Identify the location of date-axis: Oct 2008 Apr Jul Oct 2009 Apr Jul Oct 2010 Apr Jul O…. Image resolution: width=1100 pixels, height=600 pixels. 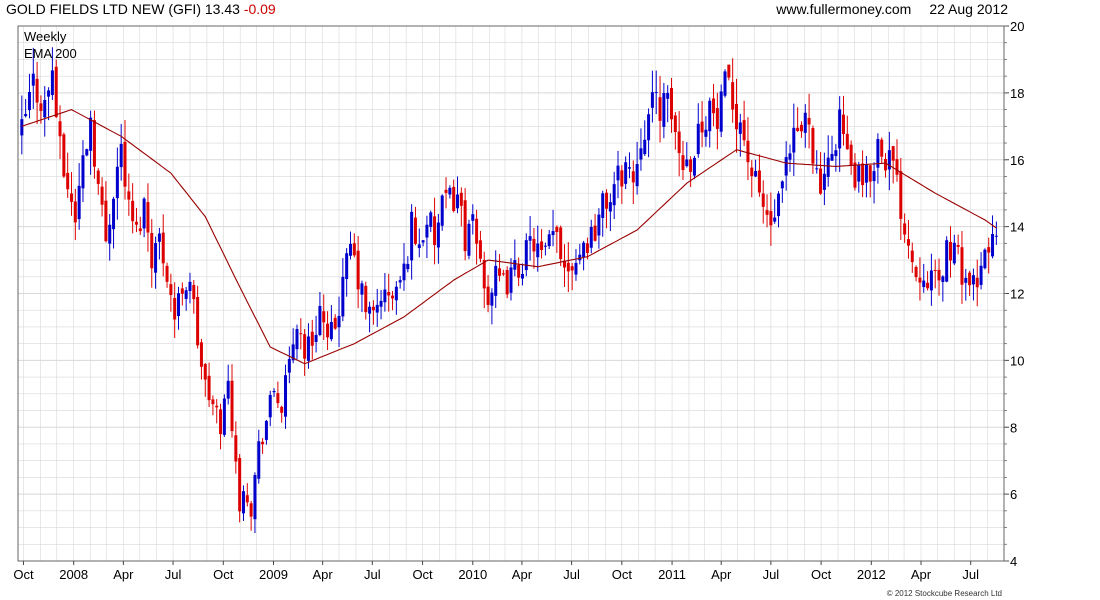
(496, 571).